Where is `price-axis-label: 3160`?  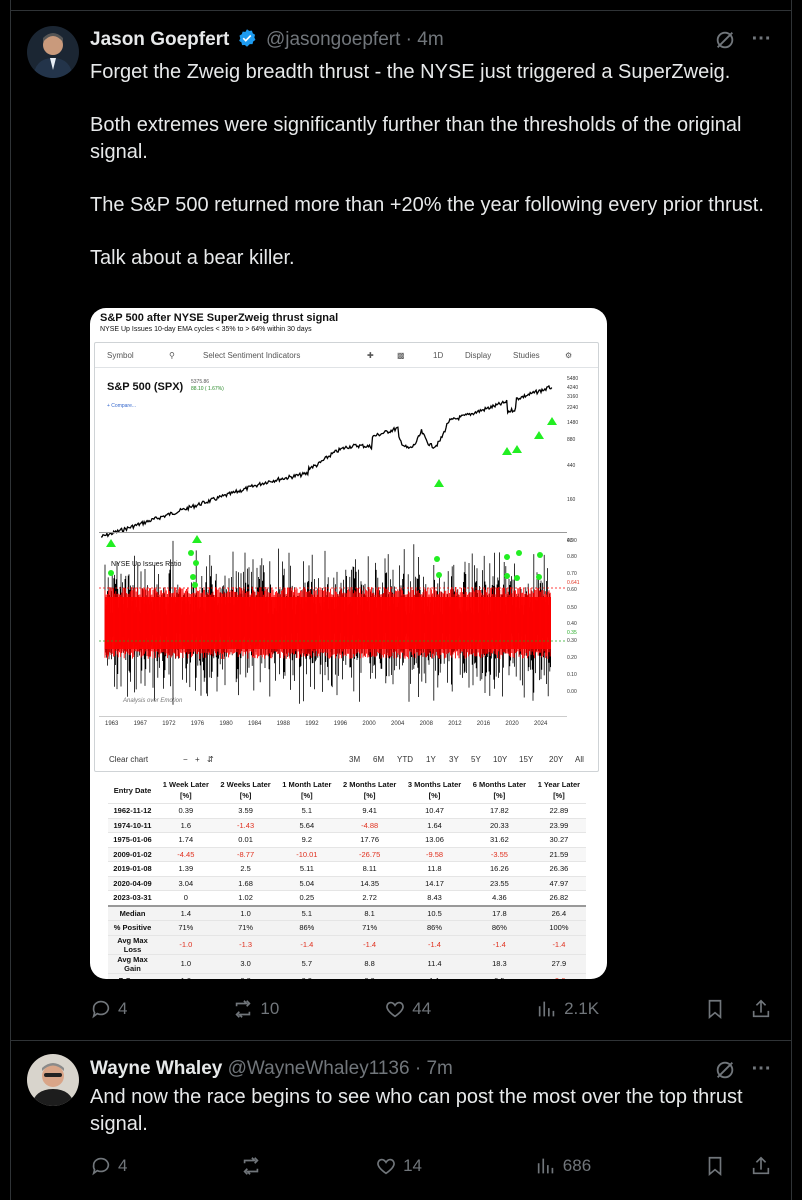 price-axis-label: 3160 is located at coordinates (573, 397).